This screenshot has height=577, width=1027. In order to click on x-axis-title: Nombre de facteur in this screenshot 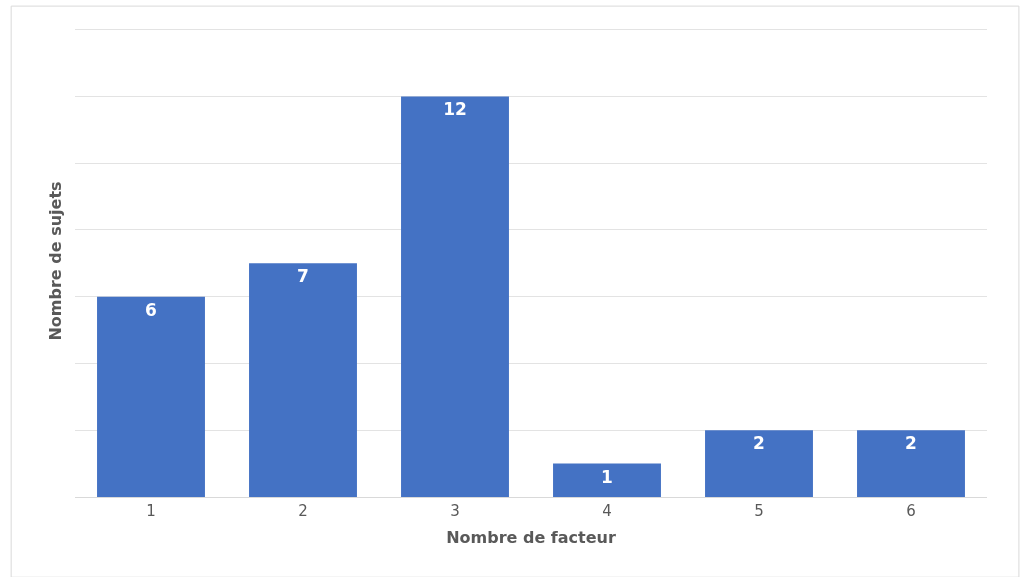, I will do `click(531, 537)`.